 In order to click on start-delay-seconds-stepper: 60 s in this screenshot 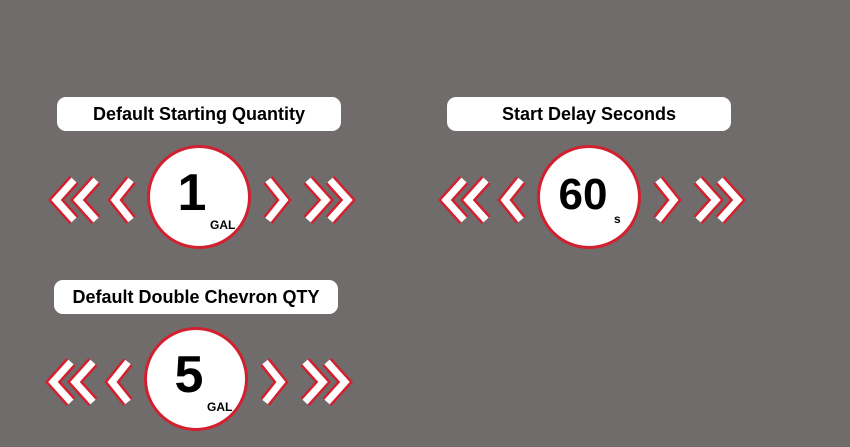, I will do `click(592, 200)`.